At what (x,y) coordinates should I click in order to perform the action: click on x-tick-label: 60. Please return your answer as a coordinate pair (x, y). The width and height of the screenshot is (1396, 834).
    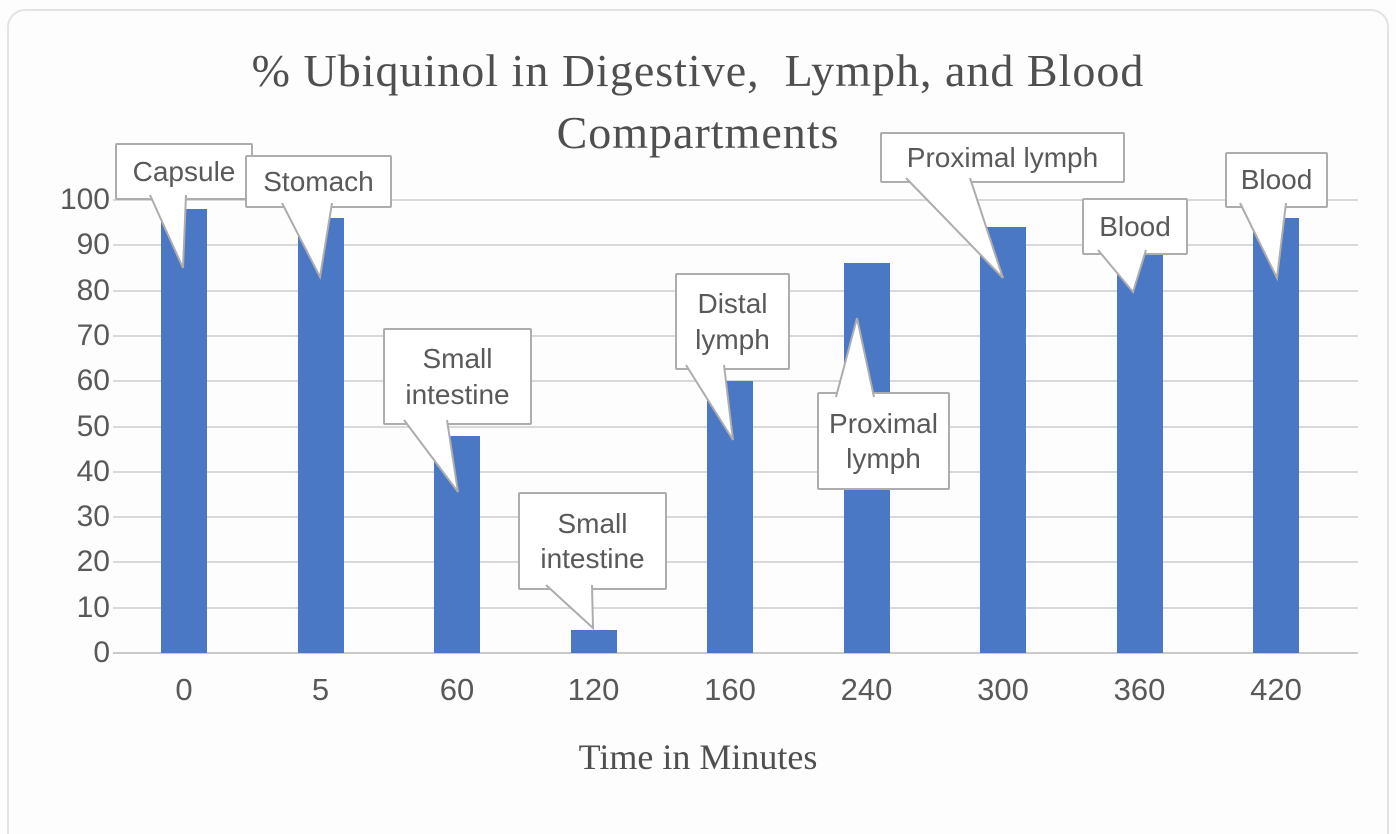
    Looking at the image, I should click on (457, 689).